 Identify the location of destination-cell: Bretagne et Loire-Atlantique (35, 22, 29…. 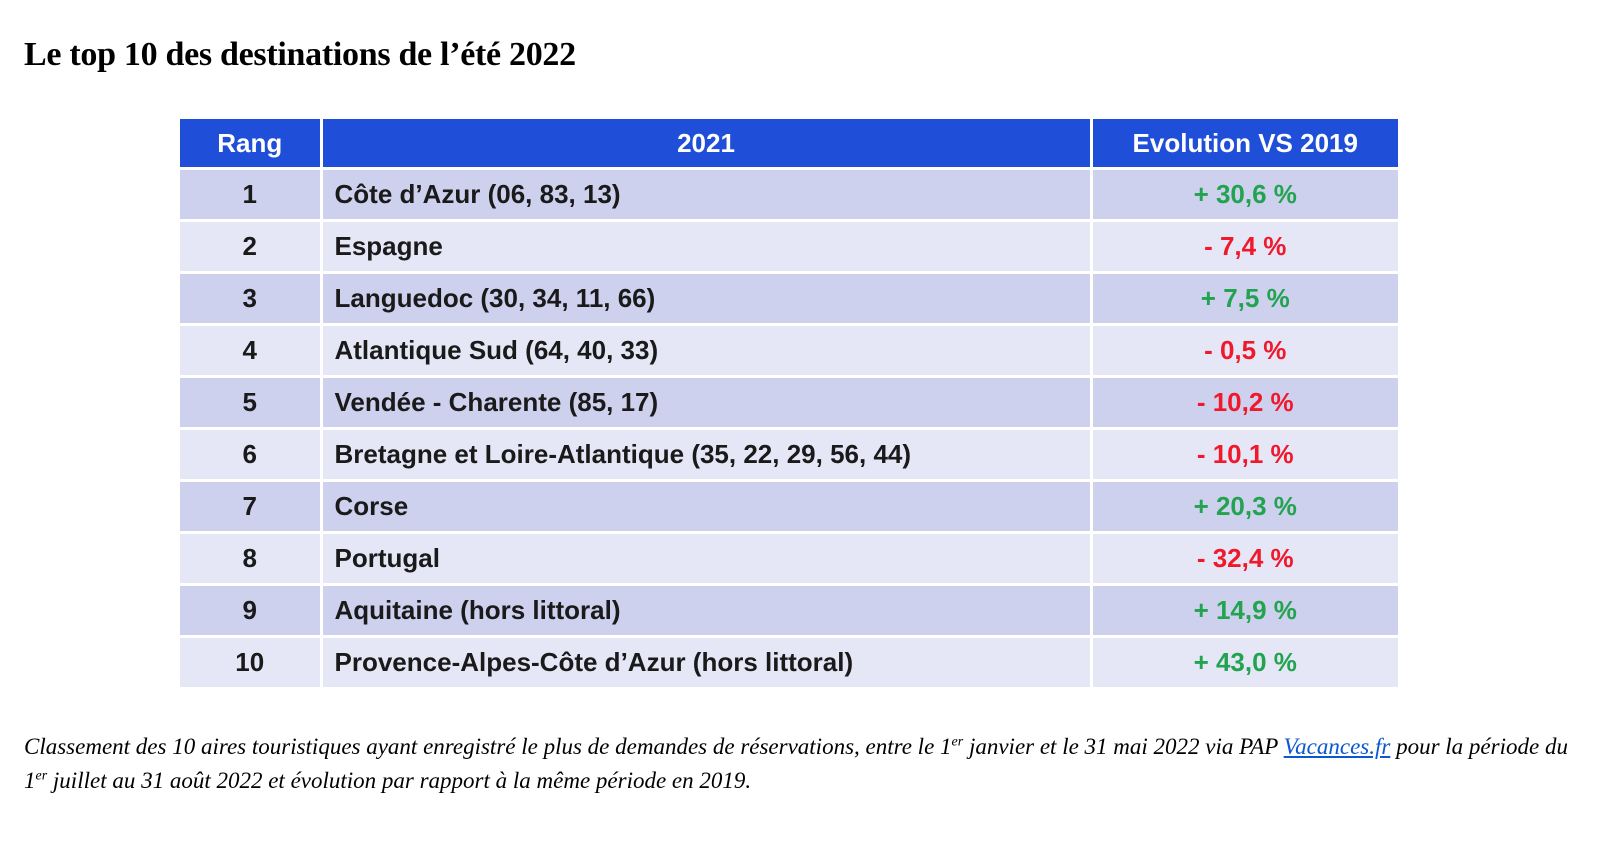
(707, 454).